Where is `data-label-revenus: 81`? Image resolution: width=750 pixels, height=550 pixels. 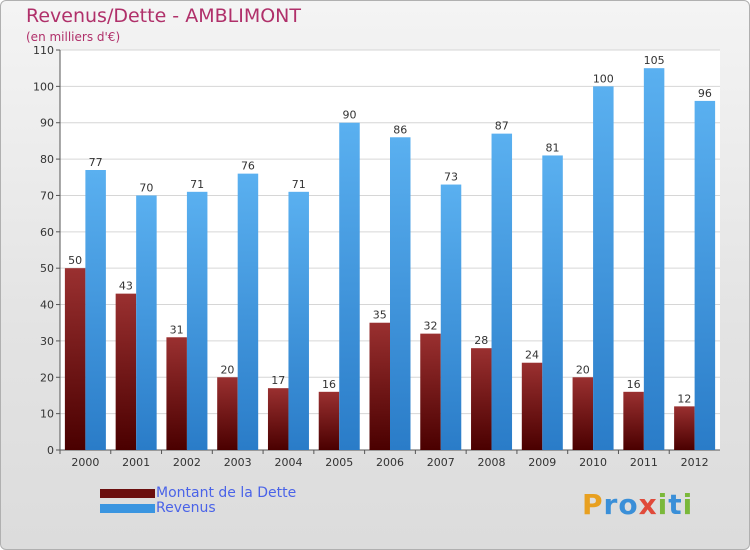 data-label-revenus: 81 is located at coordinates (553, 147).